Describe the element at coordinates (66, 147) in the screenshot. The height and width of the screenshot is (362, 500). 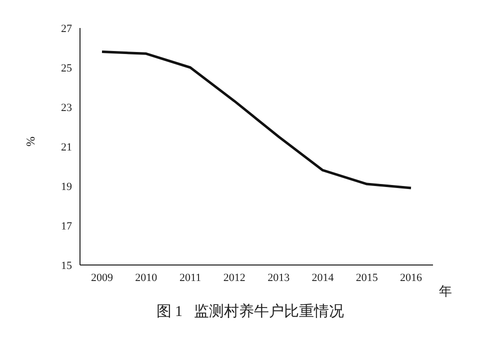
I see `y-tick-label: 21` at that location.